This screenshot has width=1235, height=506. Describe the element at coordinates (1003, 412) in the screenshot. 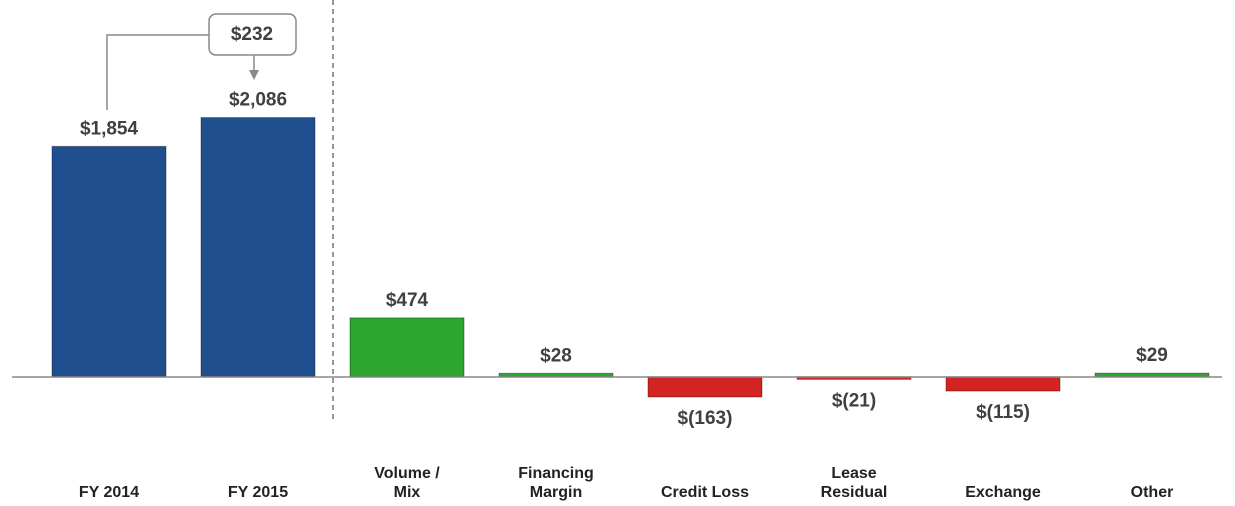

I see `value-label: $(115)` at that location.